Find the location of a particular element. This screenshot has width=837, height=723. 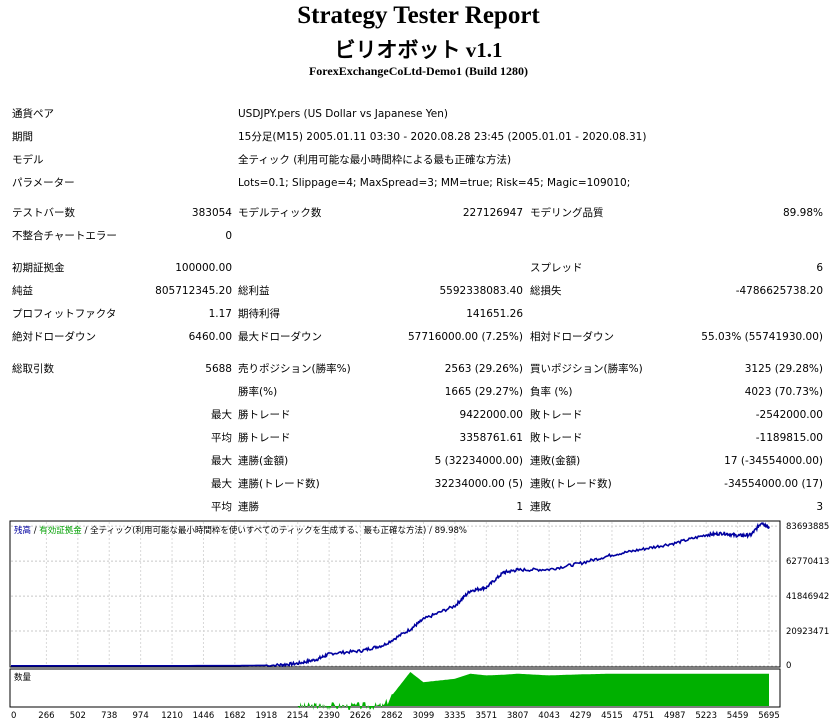

ticks-label: モデルティック数 is located at coordinates (280, 213).